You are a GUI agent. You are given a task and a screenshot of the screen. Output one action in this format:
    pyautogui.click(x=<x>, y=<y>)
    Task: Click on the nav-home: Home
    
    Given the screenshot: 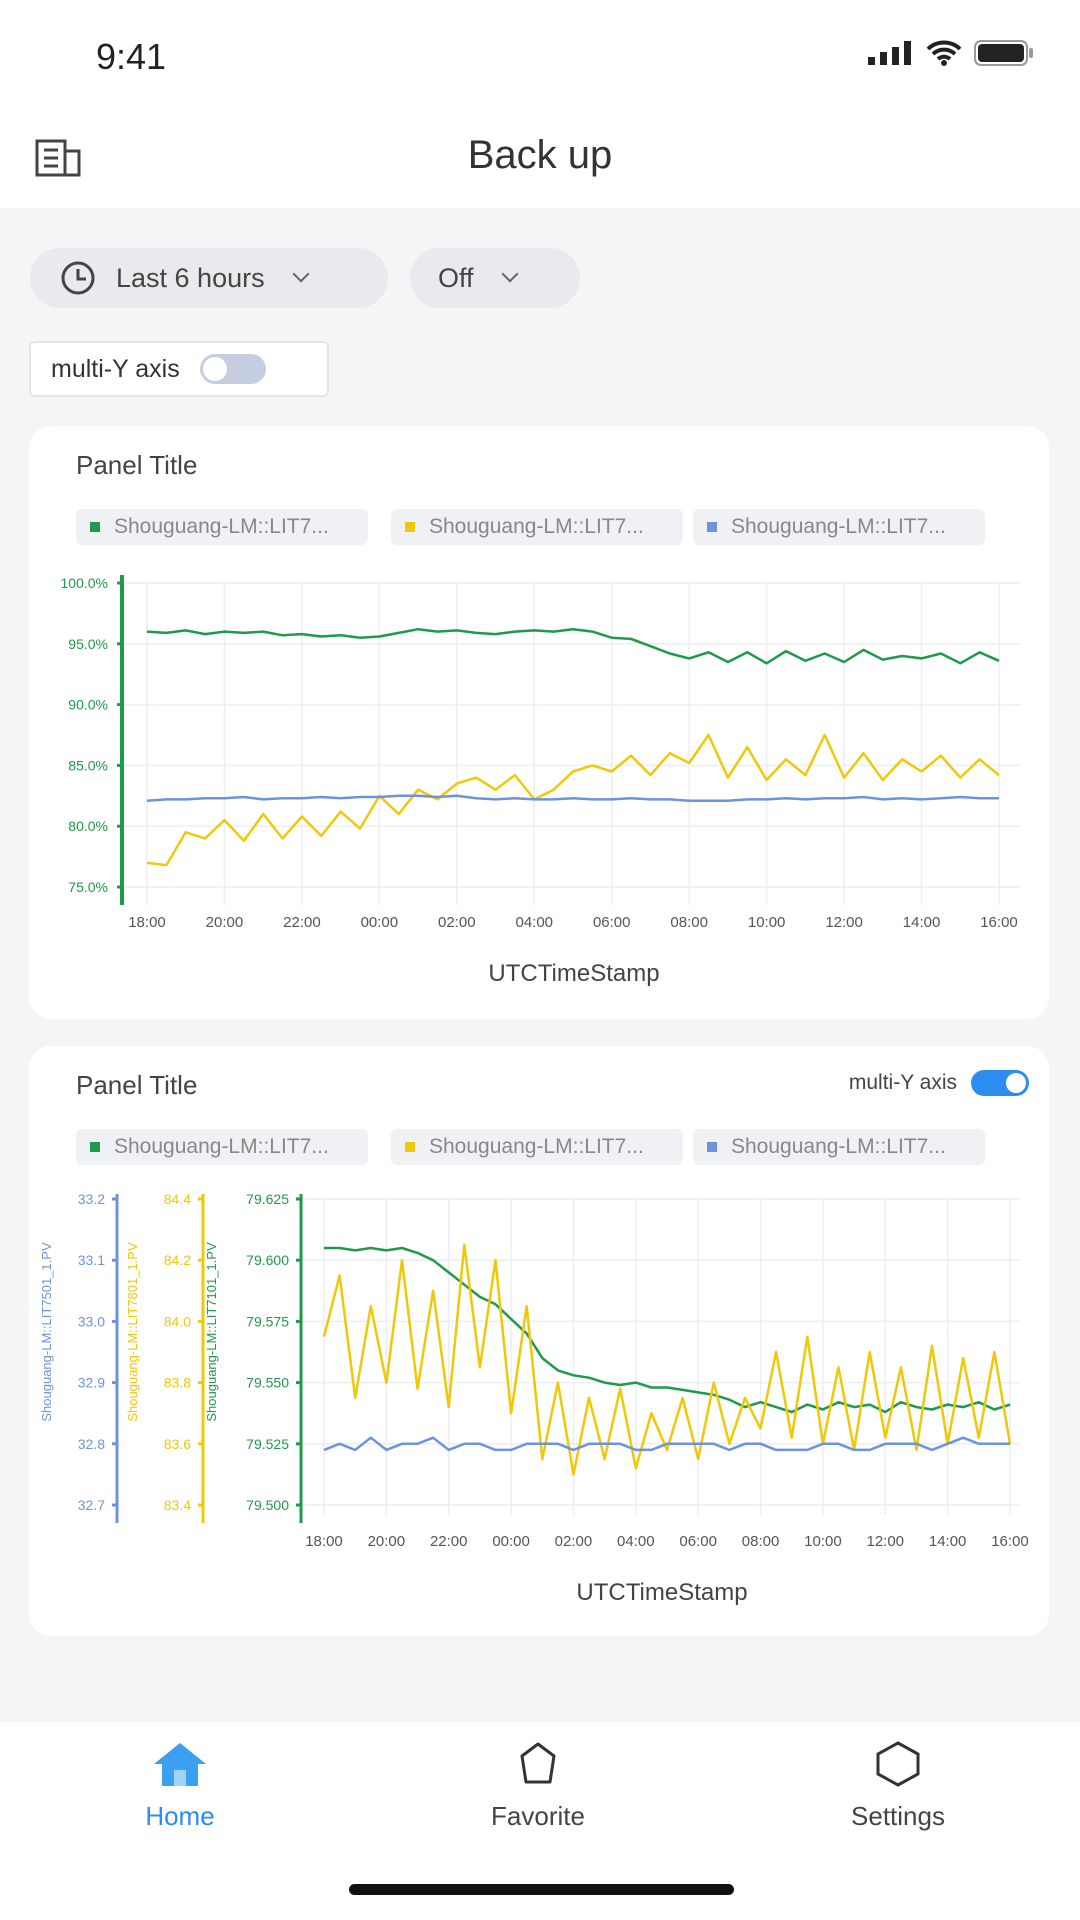 What is the action you would take?
    pyautogui.click(x=180, y=1786)
    